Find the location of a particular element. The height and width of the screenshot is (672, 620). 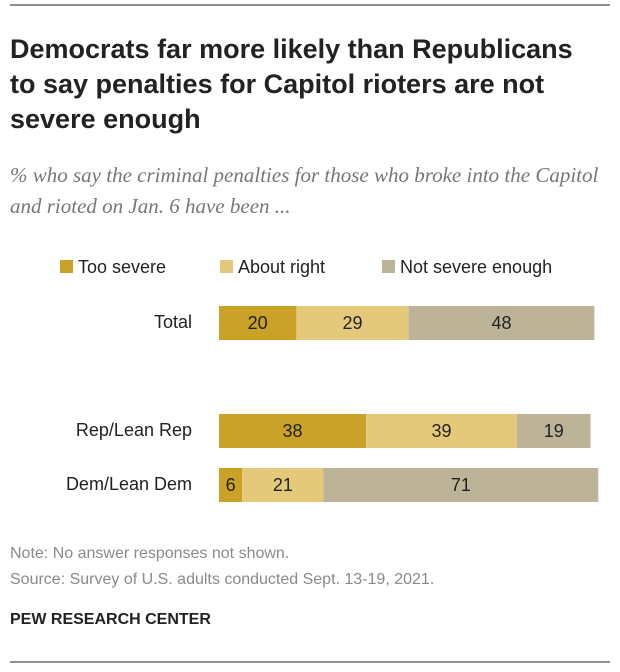

note: Note: No answer responses not shown. is located at coordinates (150, 553).